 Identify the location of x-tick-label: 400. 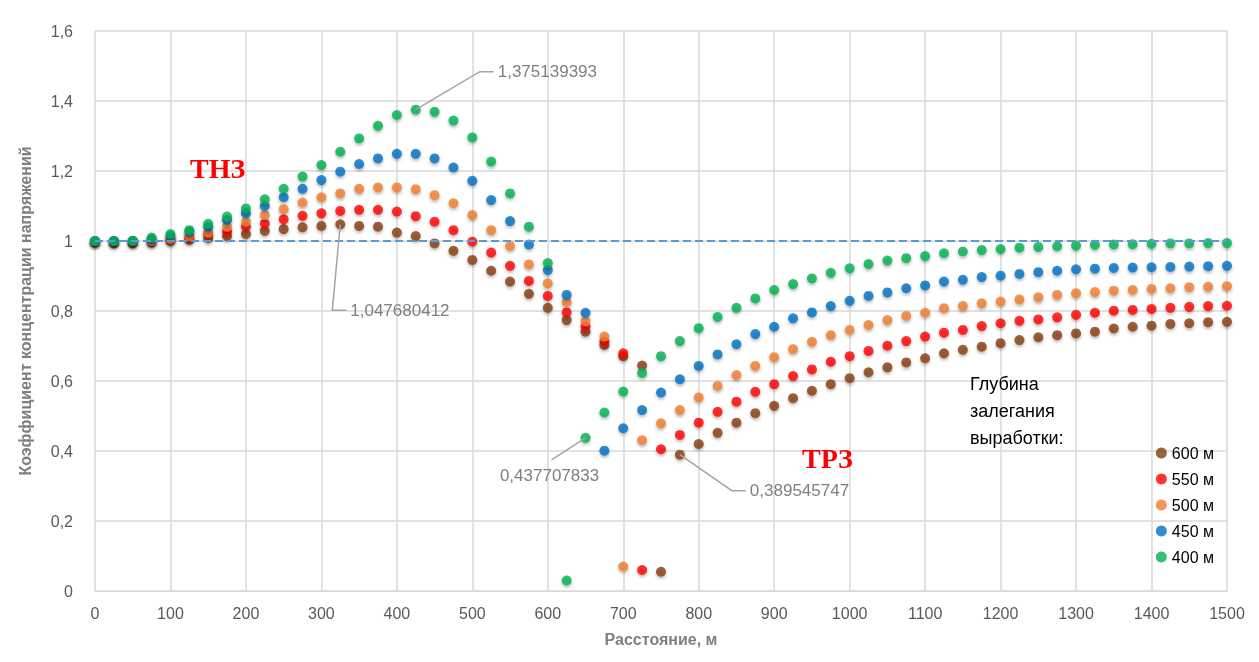
(397, 613).